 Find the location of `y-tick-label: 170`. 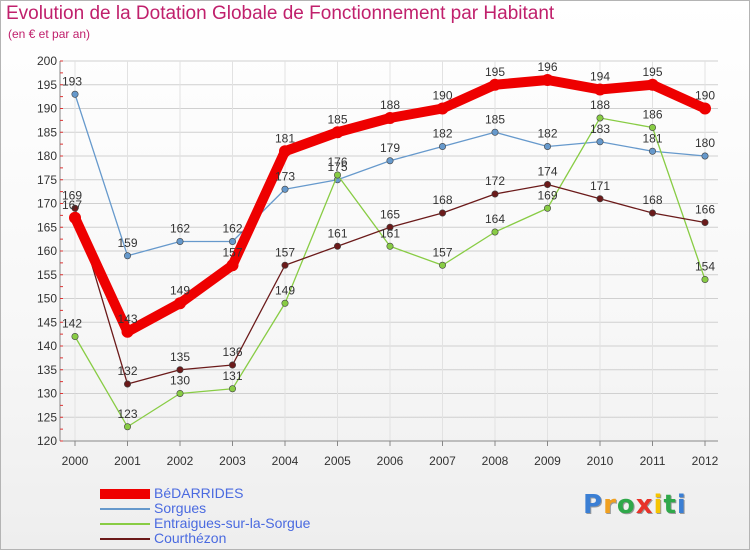

y-tick-label: 170 is located at coordinates (47, 204).